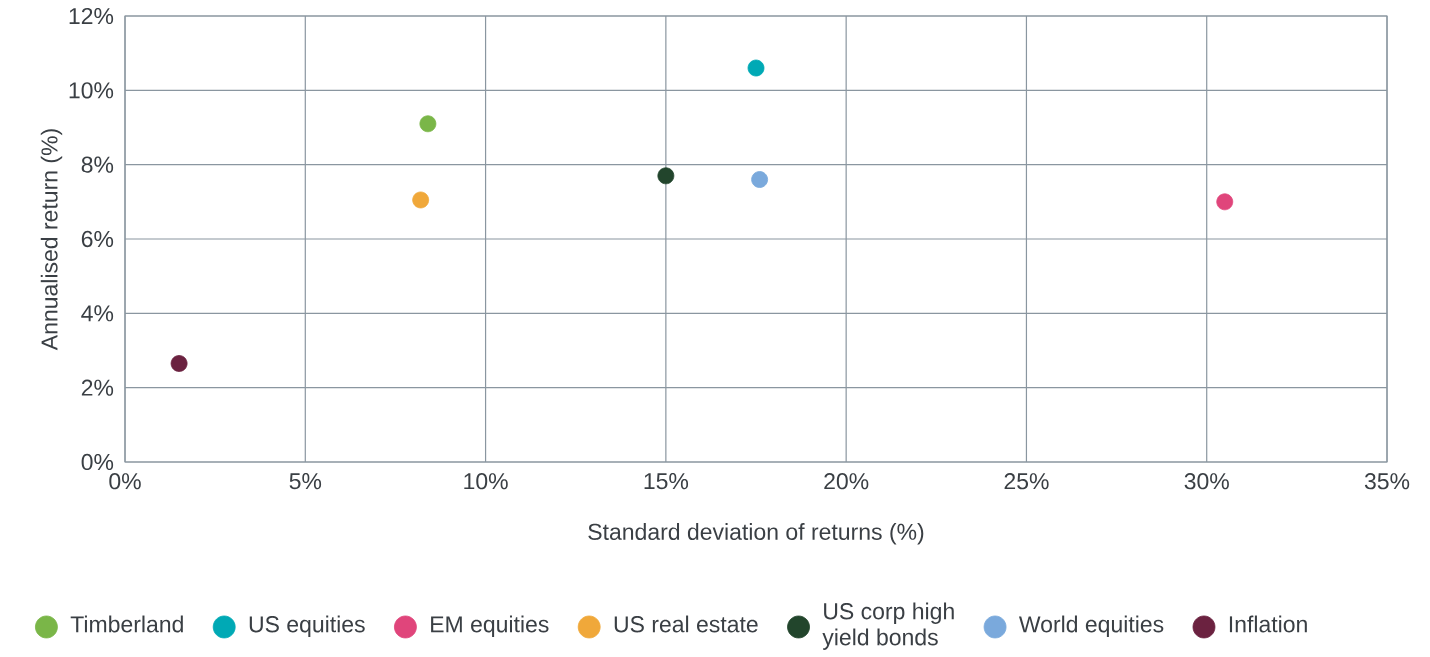  I want to click on x-tick-label: 35%, so click(1387, 481).